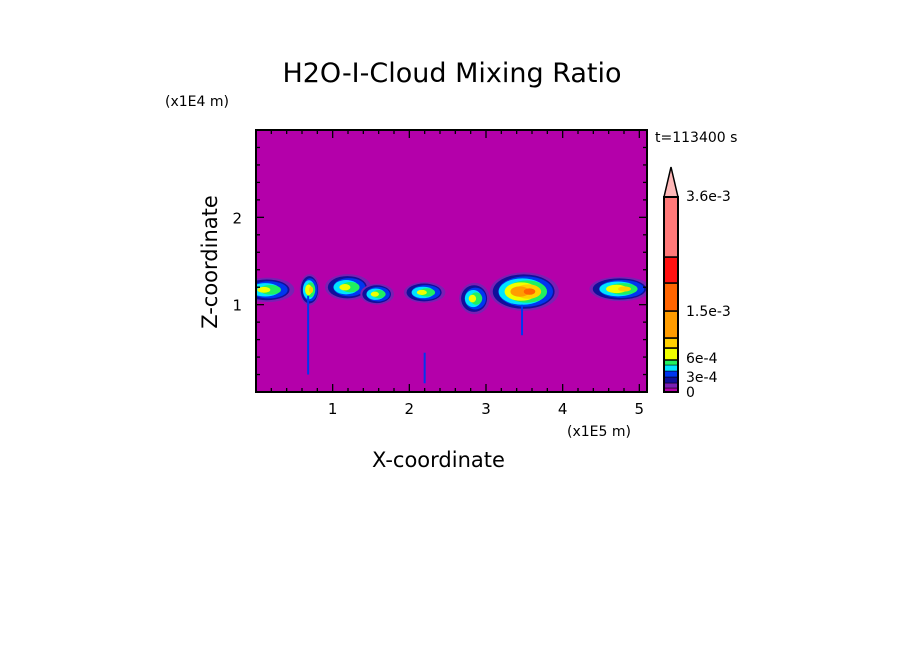  I want to click on x-tick-label: 2, so click(410, 409).